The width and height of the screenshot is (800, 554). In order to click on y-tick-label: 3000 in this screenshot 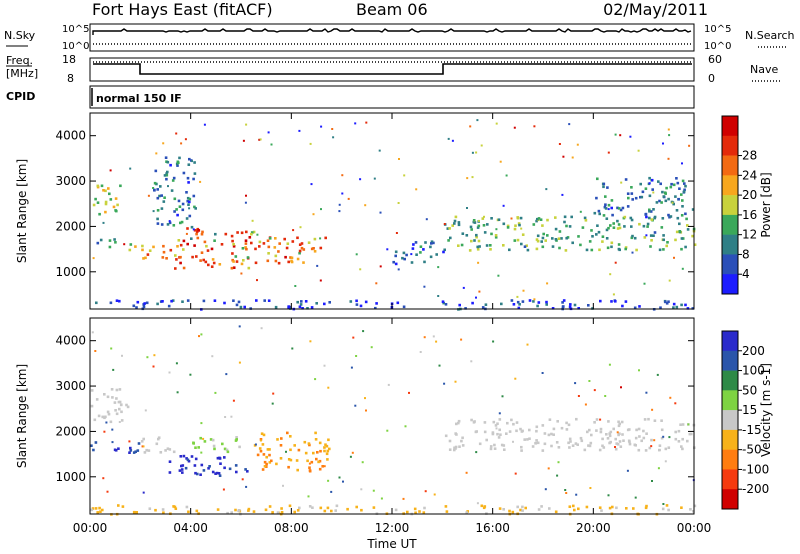, I will do `click(70, 181)`.